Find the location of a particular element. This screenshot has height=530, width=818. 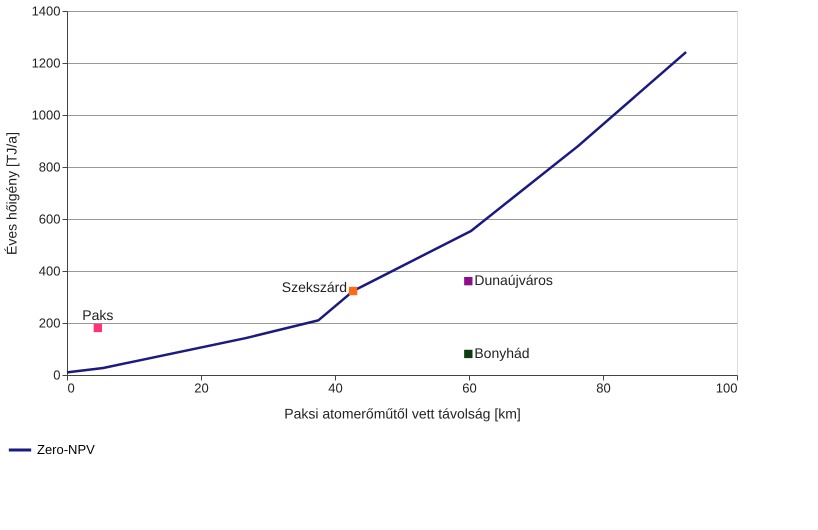

y-tick-label: 200 is located at coordinates (49, 323).